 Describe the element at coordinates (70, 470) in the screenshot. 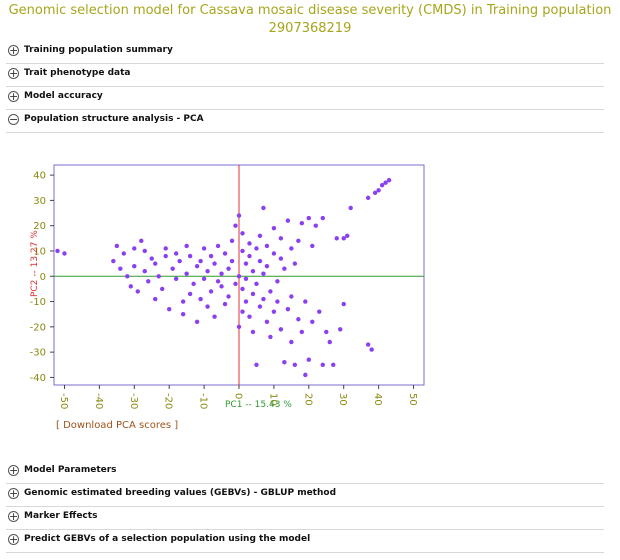

I see `section-label: Model Parameters` at that location.